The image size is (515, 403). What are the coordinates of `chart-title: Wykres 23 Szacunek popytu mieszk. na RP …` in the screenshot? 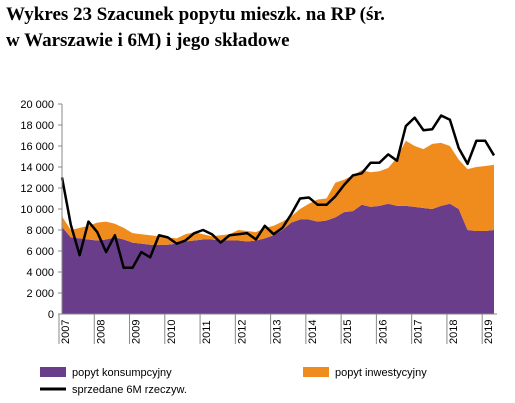 It's located at (195, 14).